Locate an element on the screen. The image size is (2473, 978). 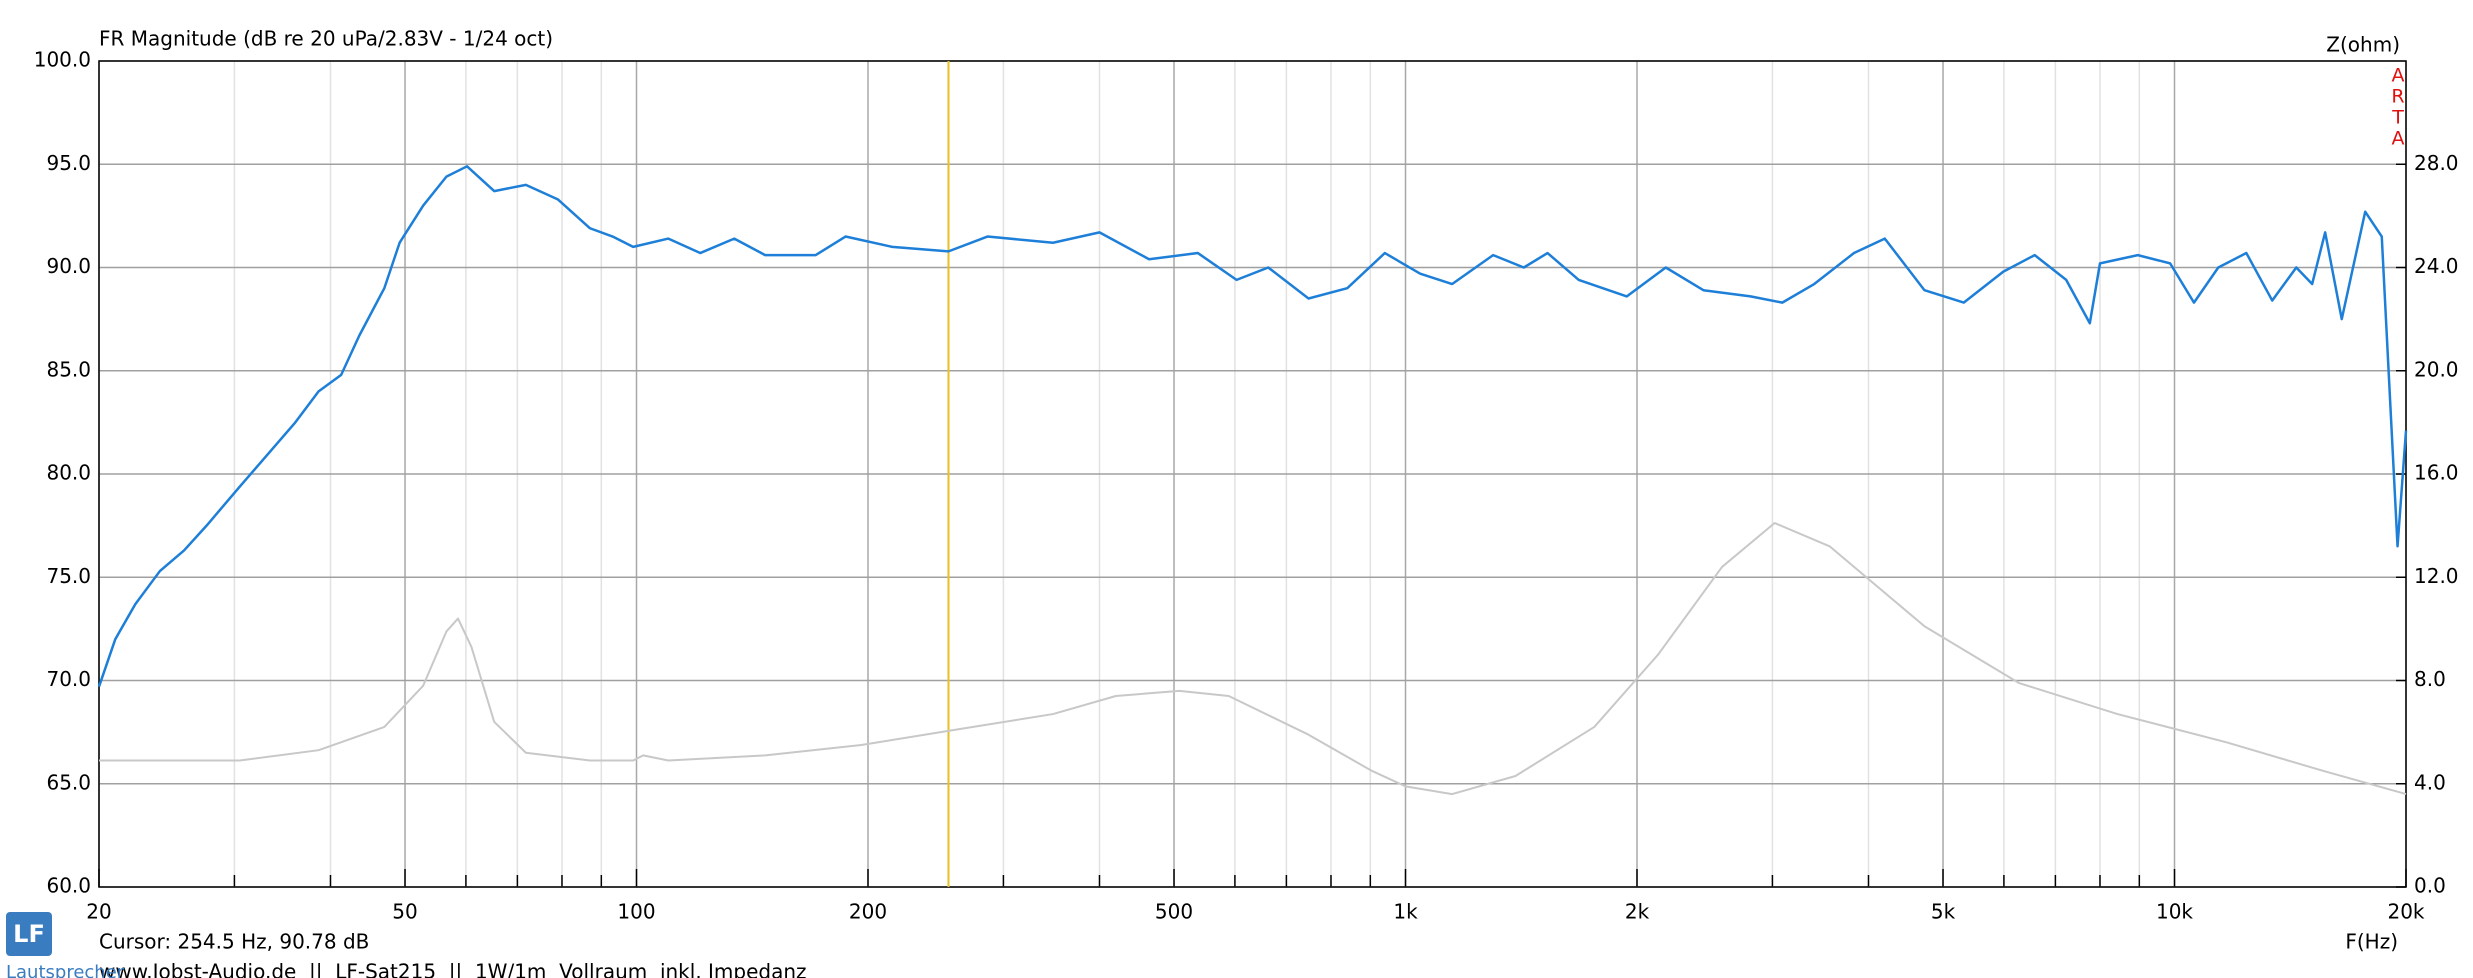
logo-text: Lautsprecher is located at coordinates (65, 970).